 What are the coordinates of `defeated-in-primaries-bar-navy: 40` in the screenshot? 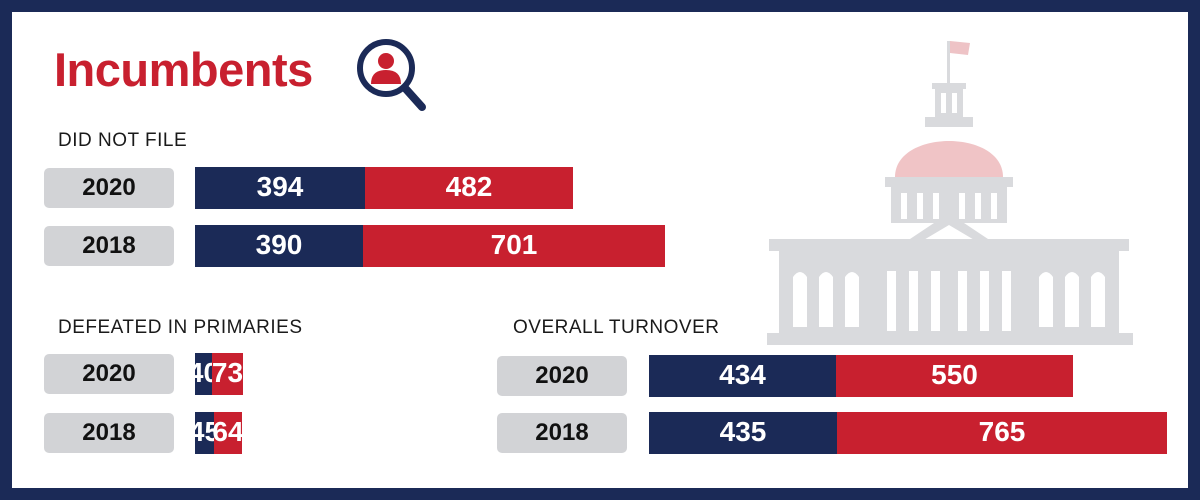 It's located at (203, 374).